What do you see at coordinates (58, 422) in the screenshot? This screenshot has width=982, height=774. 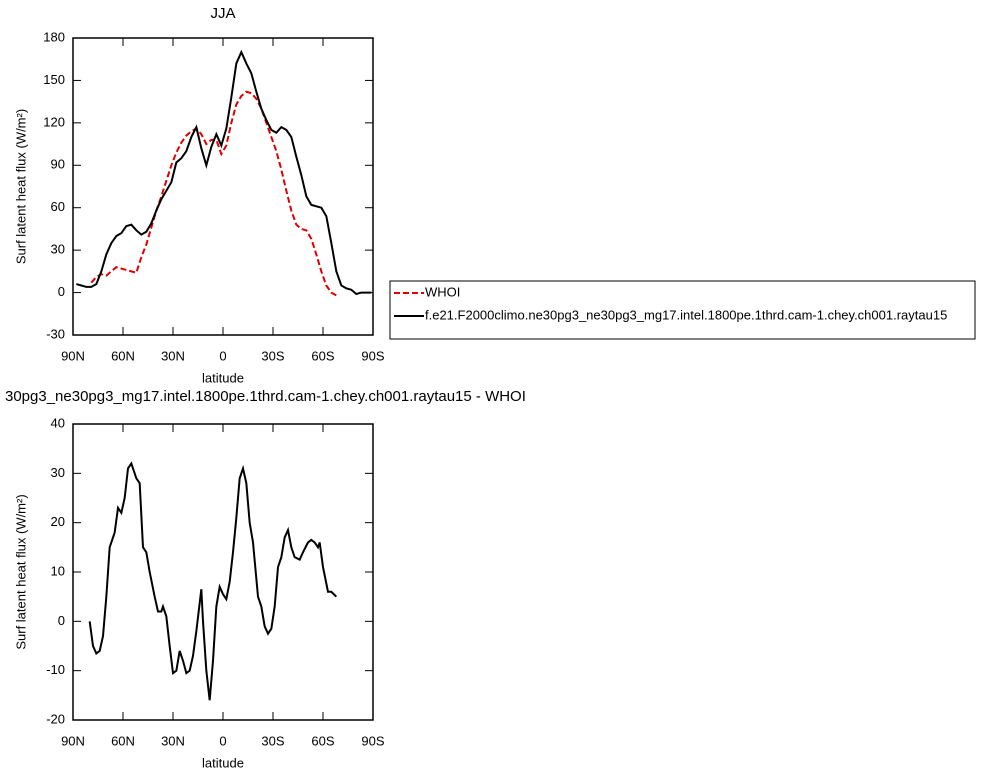 I see `y-tick-label: 40` at bounding box center [58, 422].